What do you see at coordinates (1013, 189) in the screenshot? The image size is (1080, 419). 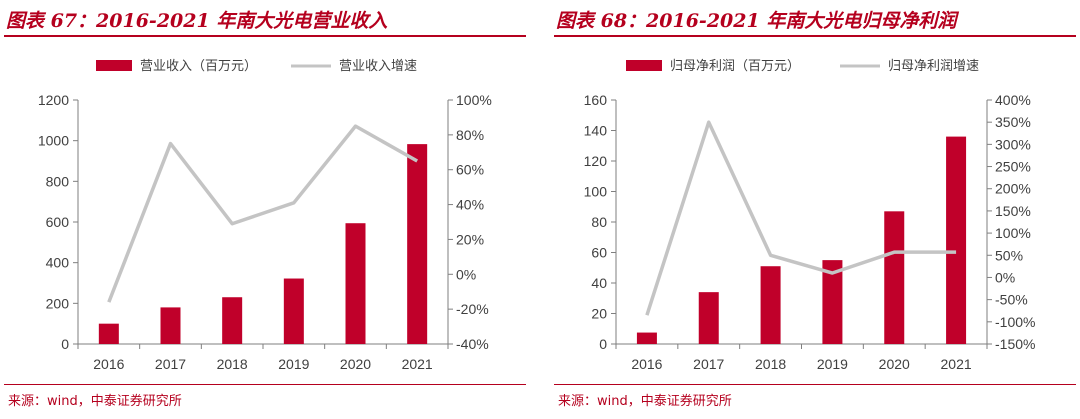 I see `right-tick-label: 200%` at bounding box center [1013, 189].